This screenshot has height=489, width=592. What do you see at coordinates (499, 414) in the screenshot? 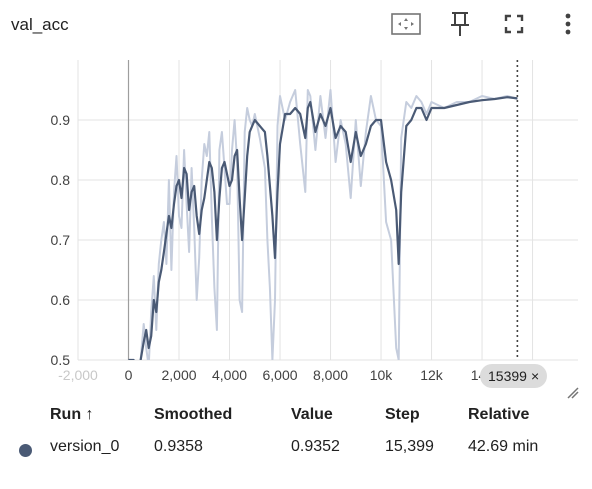
I see `column-header-relative: Relative` at bounding box center [499, 414].